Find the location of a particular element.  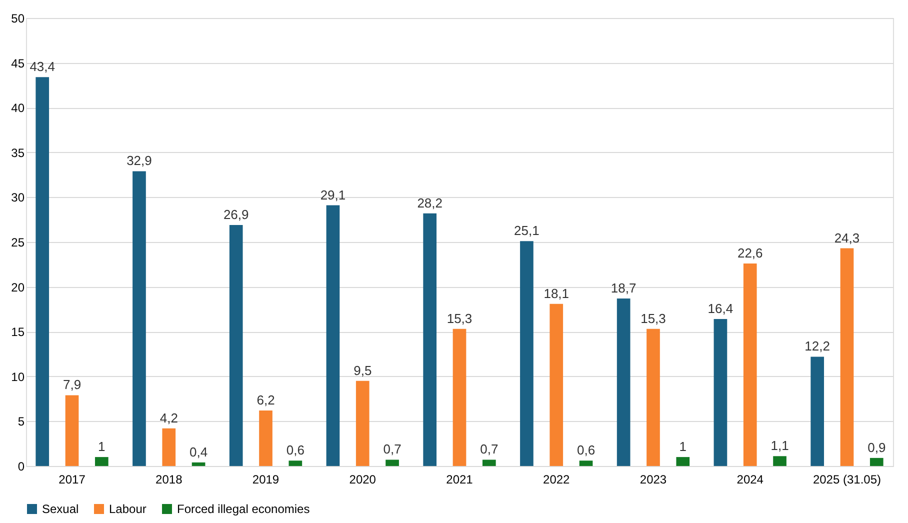

data-label: 28,2 is located at coordinates (429, 202).